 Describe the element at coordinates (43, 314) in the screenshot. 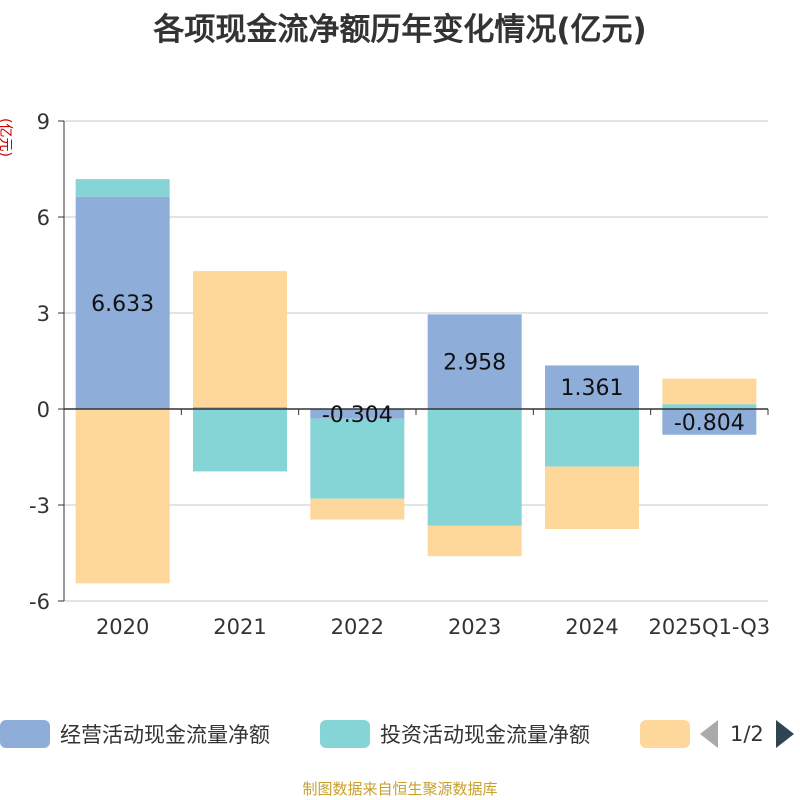

I see `y-tick-label: 3` at that location.